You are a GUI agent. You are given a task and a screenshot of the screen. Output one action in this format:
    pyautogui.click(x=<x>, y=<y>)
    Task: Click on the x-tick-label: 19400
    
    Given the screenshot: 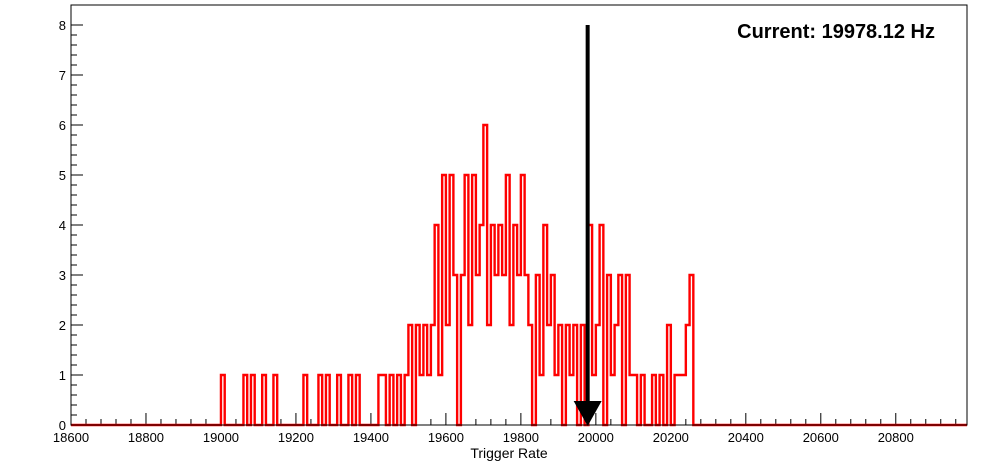 What is the action you would take?
    pyautogui.click(x=371, y=437)
    